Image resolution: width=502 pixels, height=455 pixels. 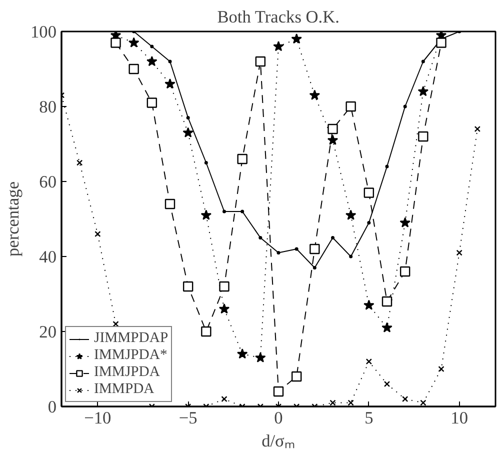 I want to click on y-tick-label: 100, so click(x=43, y=32).